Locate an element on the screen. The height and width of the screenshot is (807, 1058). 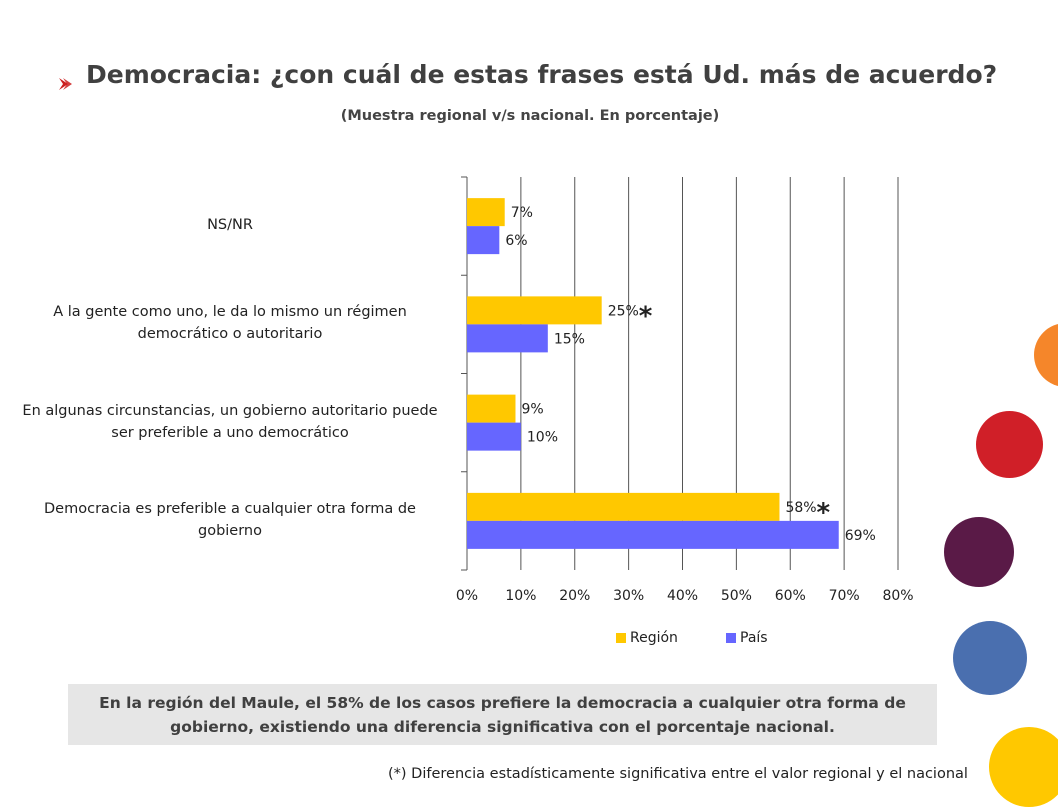
legend-swatch-pais is located at coordinates (731, 638).